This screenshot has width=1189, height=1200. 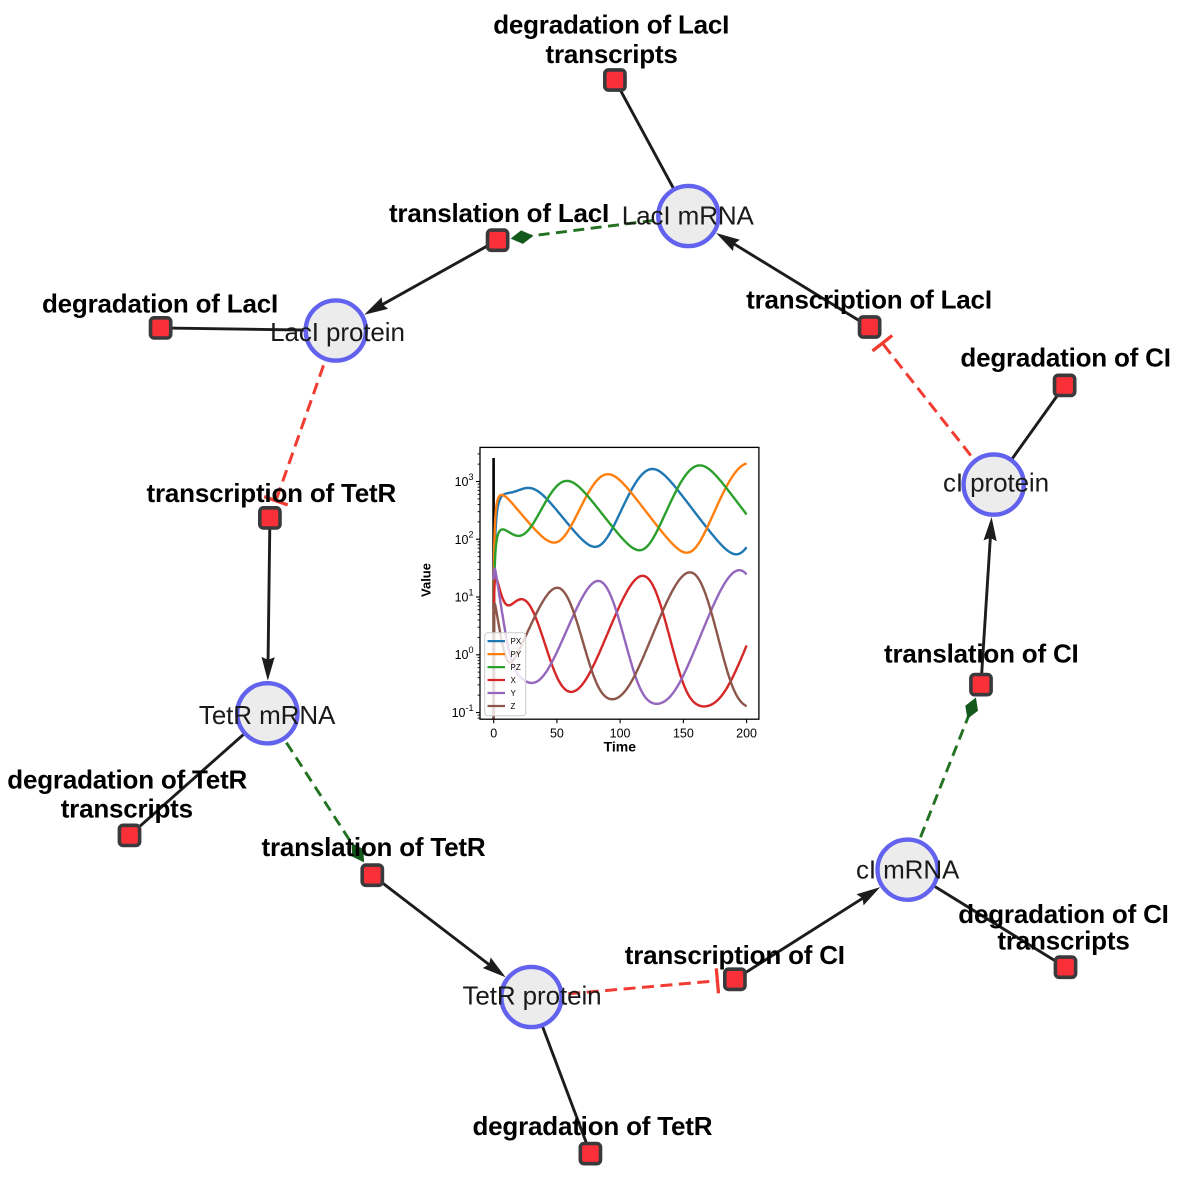 I want to click on svg-text: LacI mRNA, so click(x=688, y=216).